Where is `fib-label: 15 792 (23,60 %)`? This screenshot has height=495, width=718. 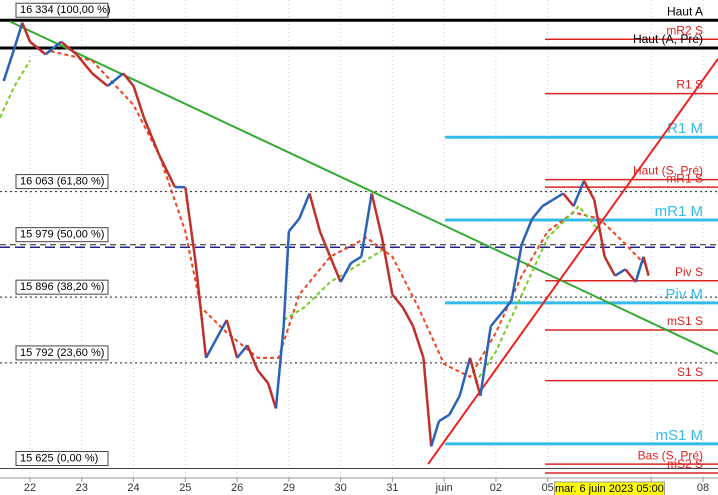 fib-label: 15 792 (23,60 %) is located at coordinates (62, 353).